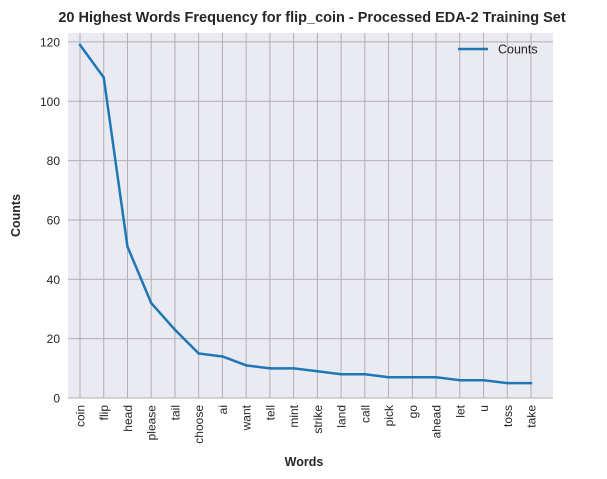  I want to click on x-tick-label: ahead, so click(437, 421).